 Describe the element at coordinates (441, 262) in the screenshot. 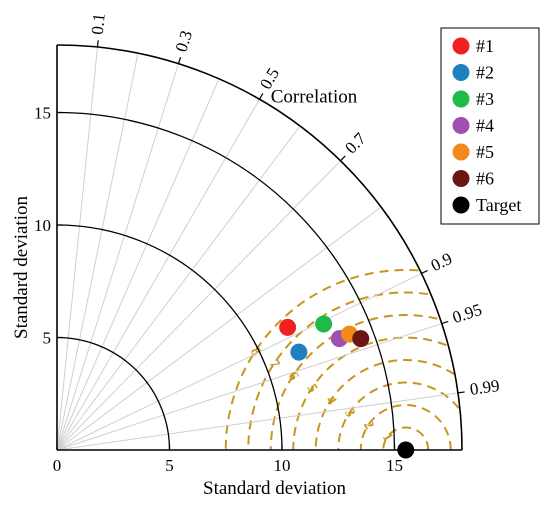

I see `correlation-tick-label: 0.9` at that location.